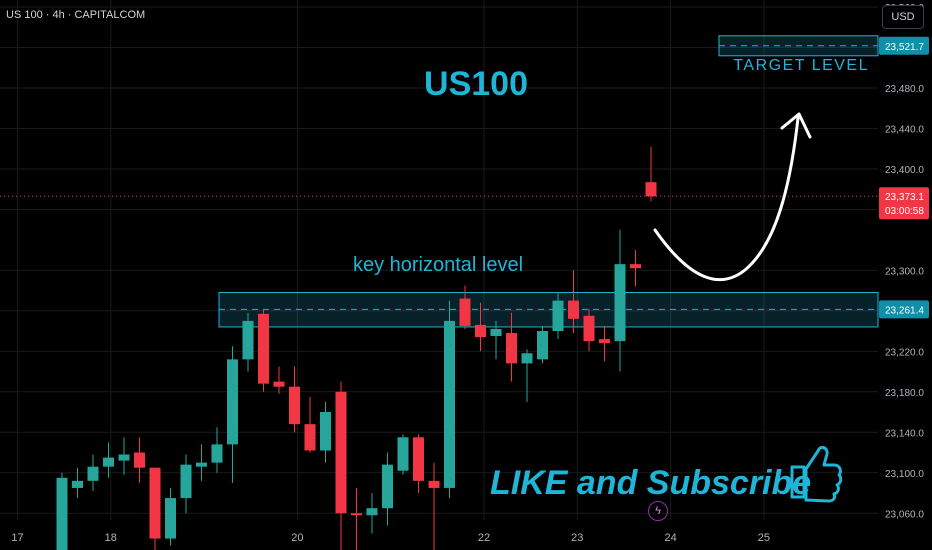 The width and height of the screenshot is (932, 550). What do you see at coordinates (904, 352) in the screenshot?
I see `y-tick-label: 23,220.0` at bounding box center [904, 352].